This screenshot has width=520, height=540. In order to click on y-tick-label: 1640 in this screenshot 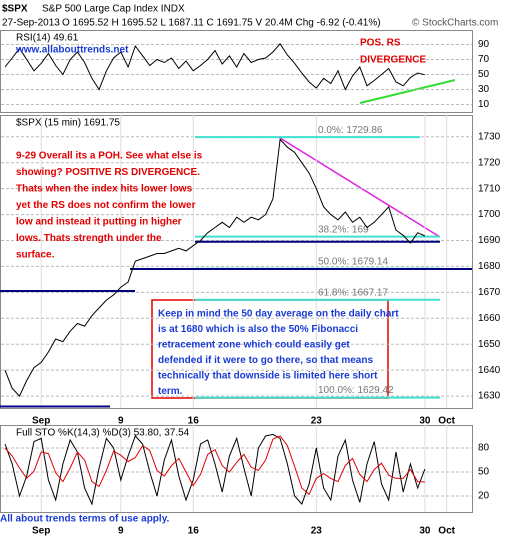, I will do `click(489, 370)`.